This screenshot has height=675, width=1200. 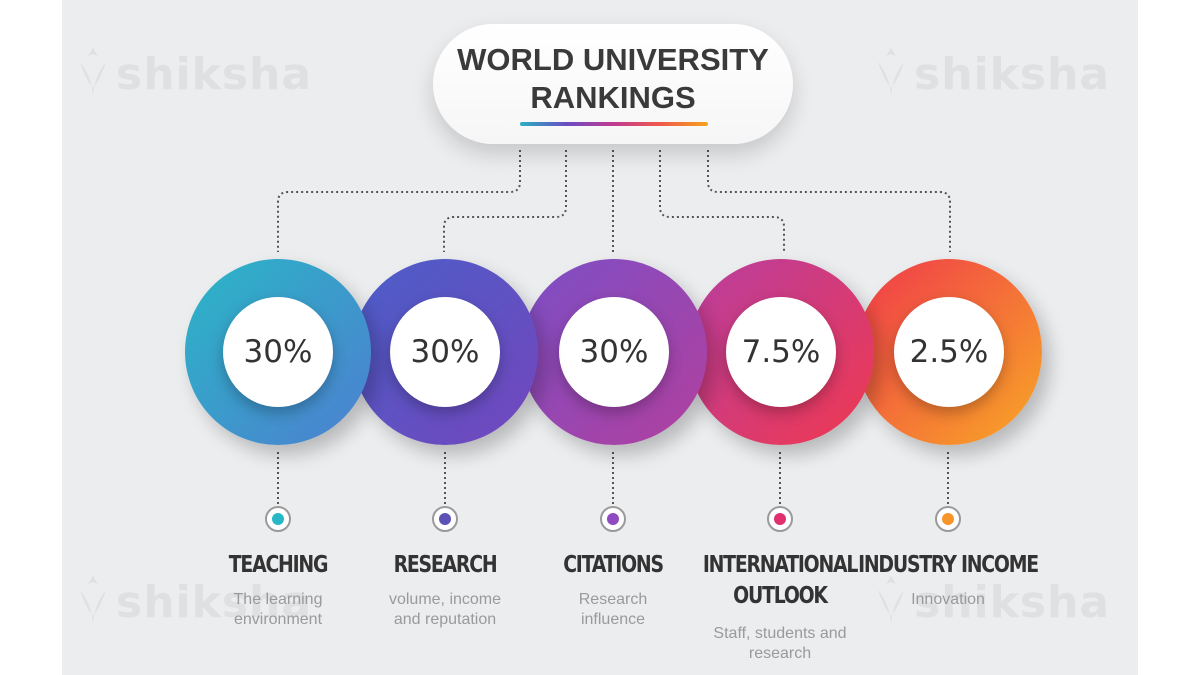 I want to click on title-pill: WORLD UNIVERSITY RANKINGS, so click(x=613, y=84).